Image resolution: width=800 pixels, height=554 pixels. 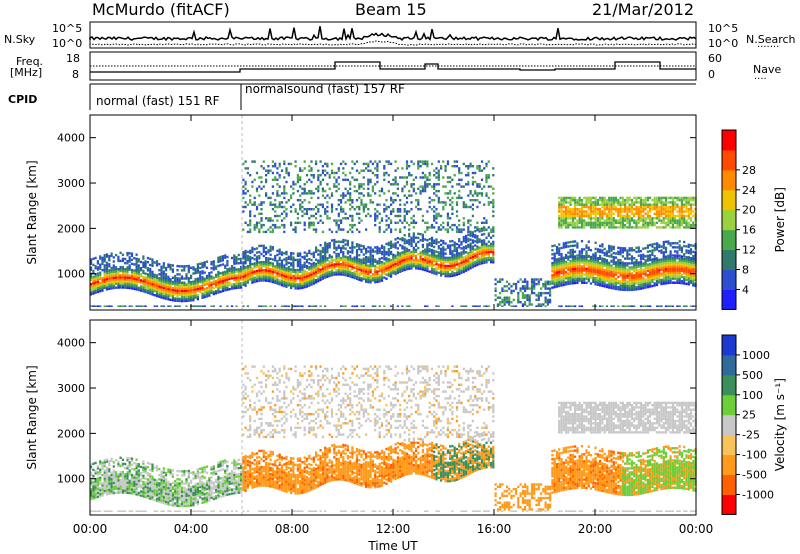 I want to click on colorbar-tick-label: 24, so click(x=749, y=190).